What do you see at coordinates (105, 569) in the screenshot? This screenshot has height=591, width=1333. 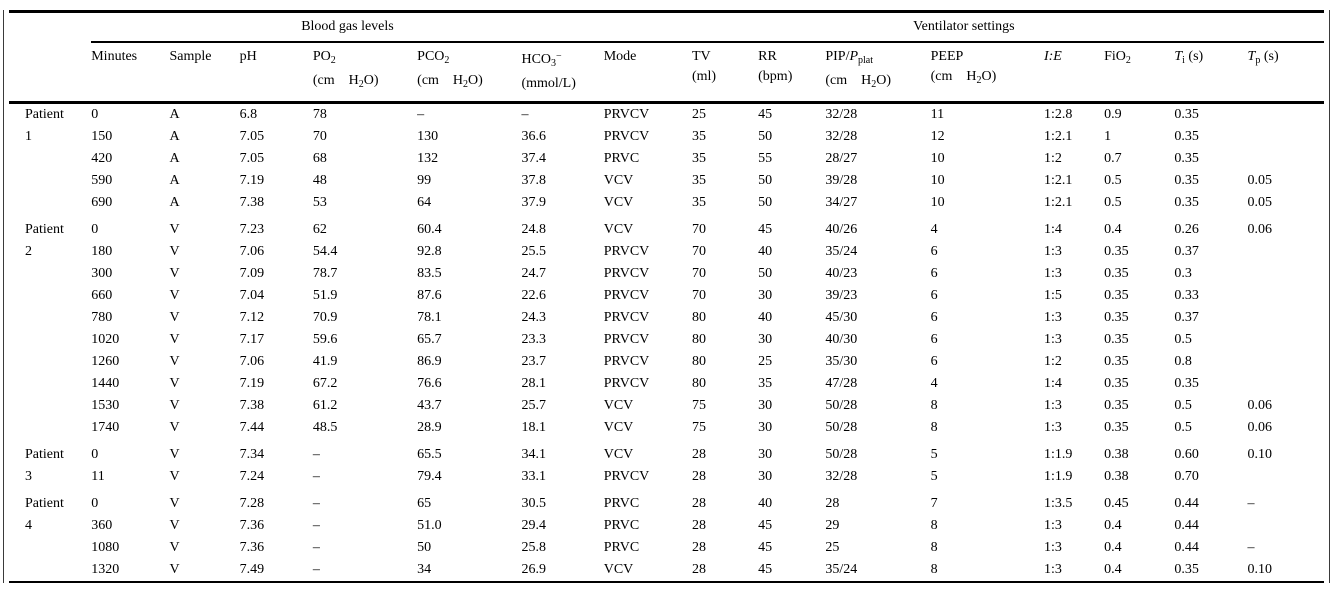 I see `cell-minutes: 1320` at bounding box center [105, 569].